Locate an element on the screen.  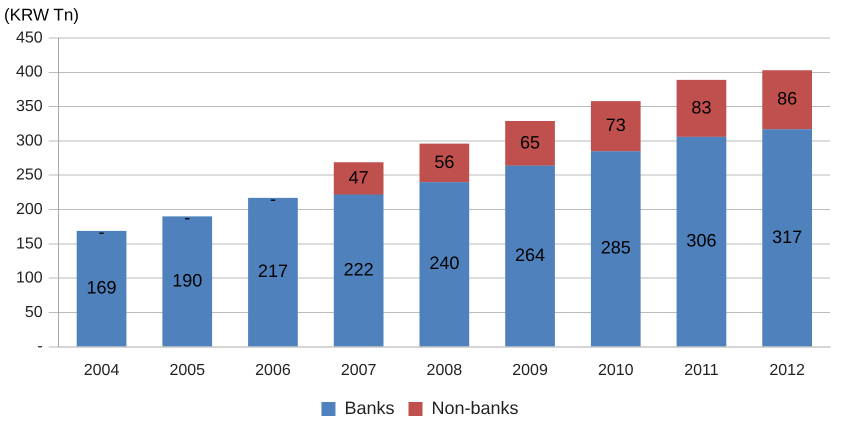
y-axis-title: (KRW Tn) is located at coordinates (41, 15).